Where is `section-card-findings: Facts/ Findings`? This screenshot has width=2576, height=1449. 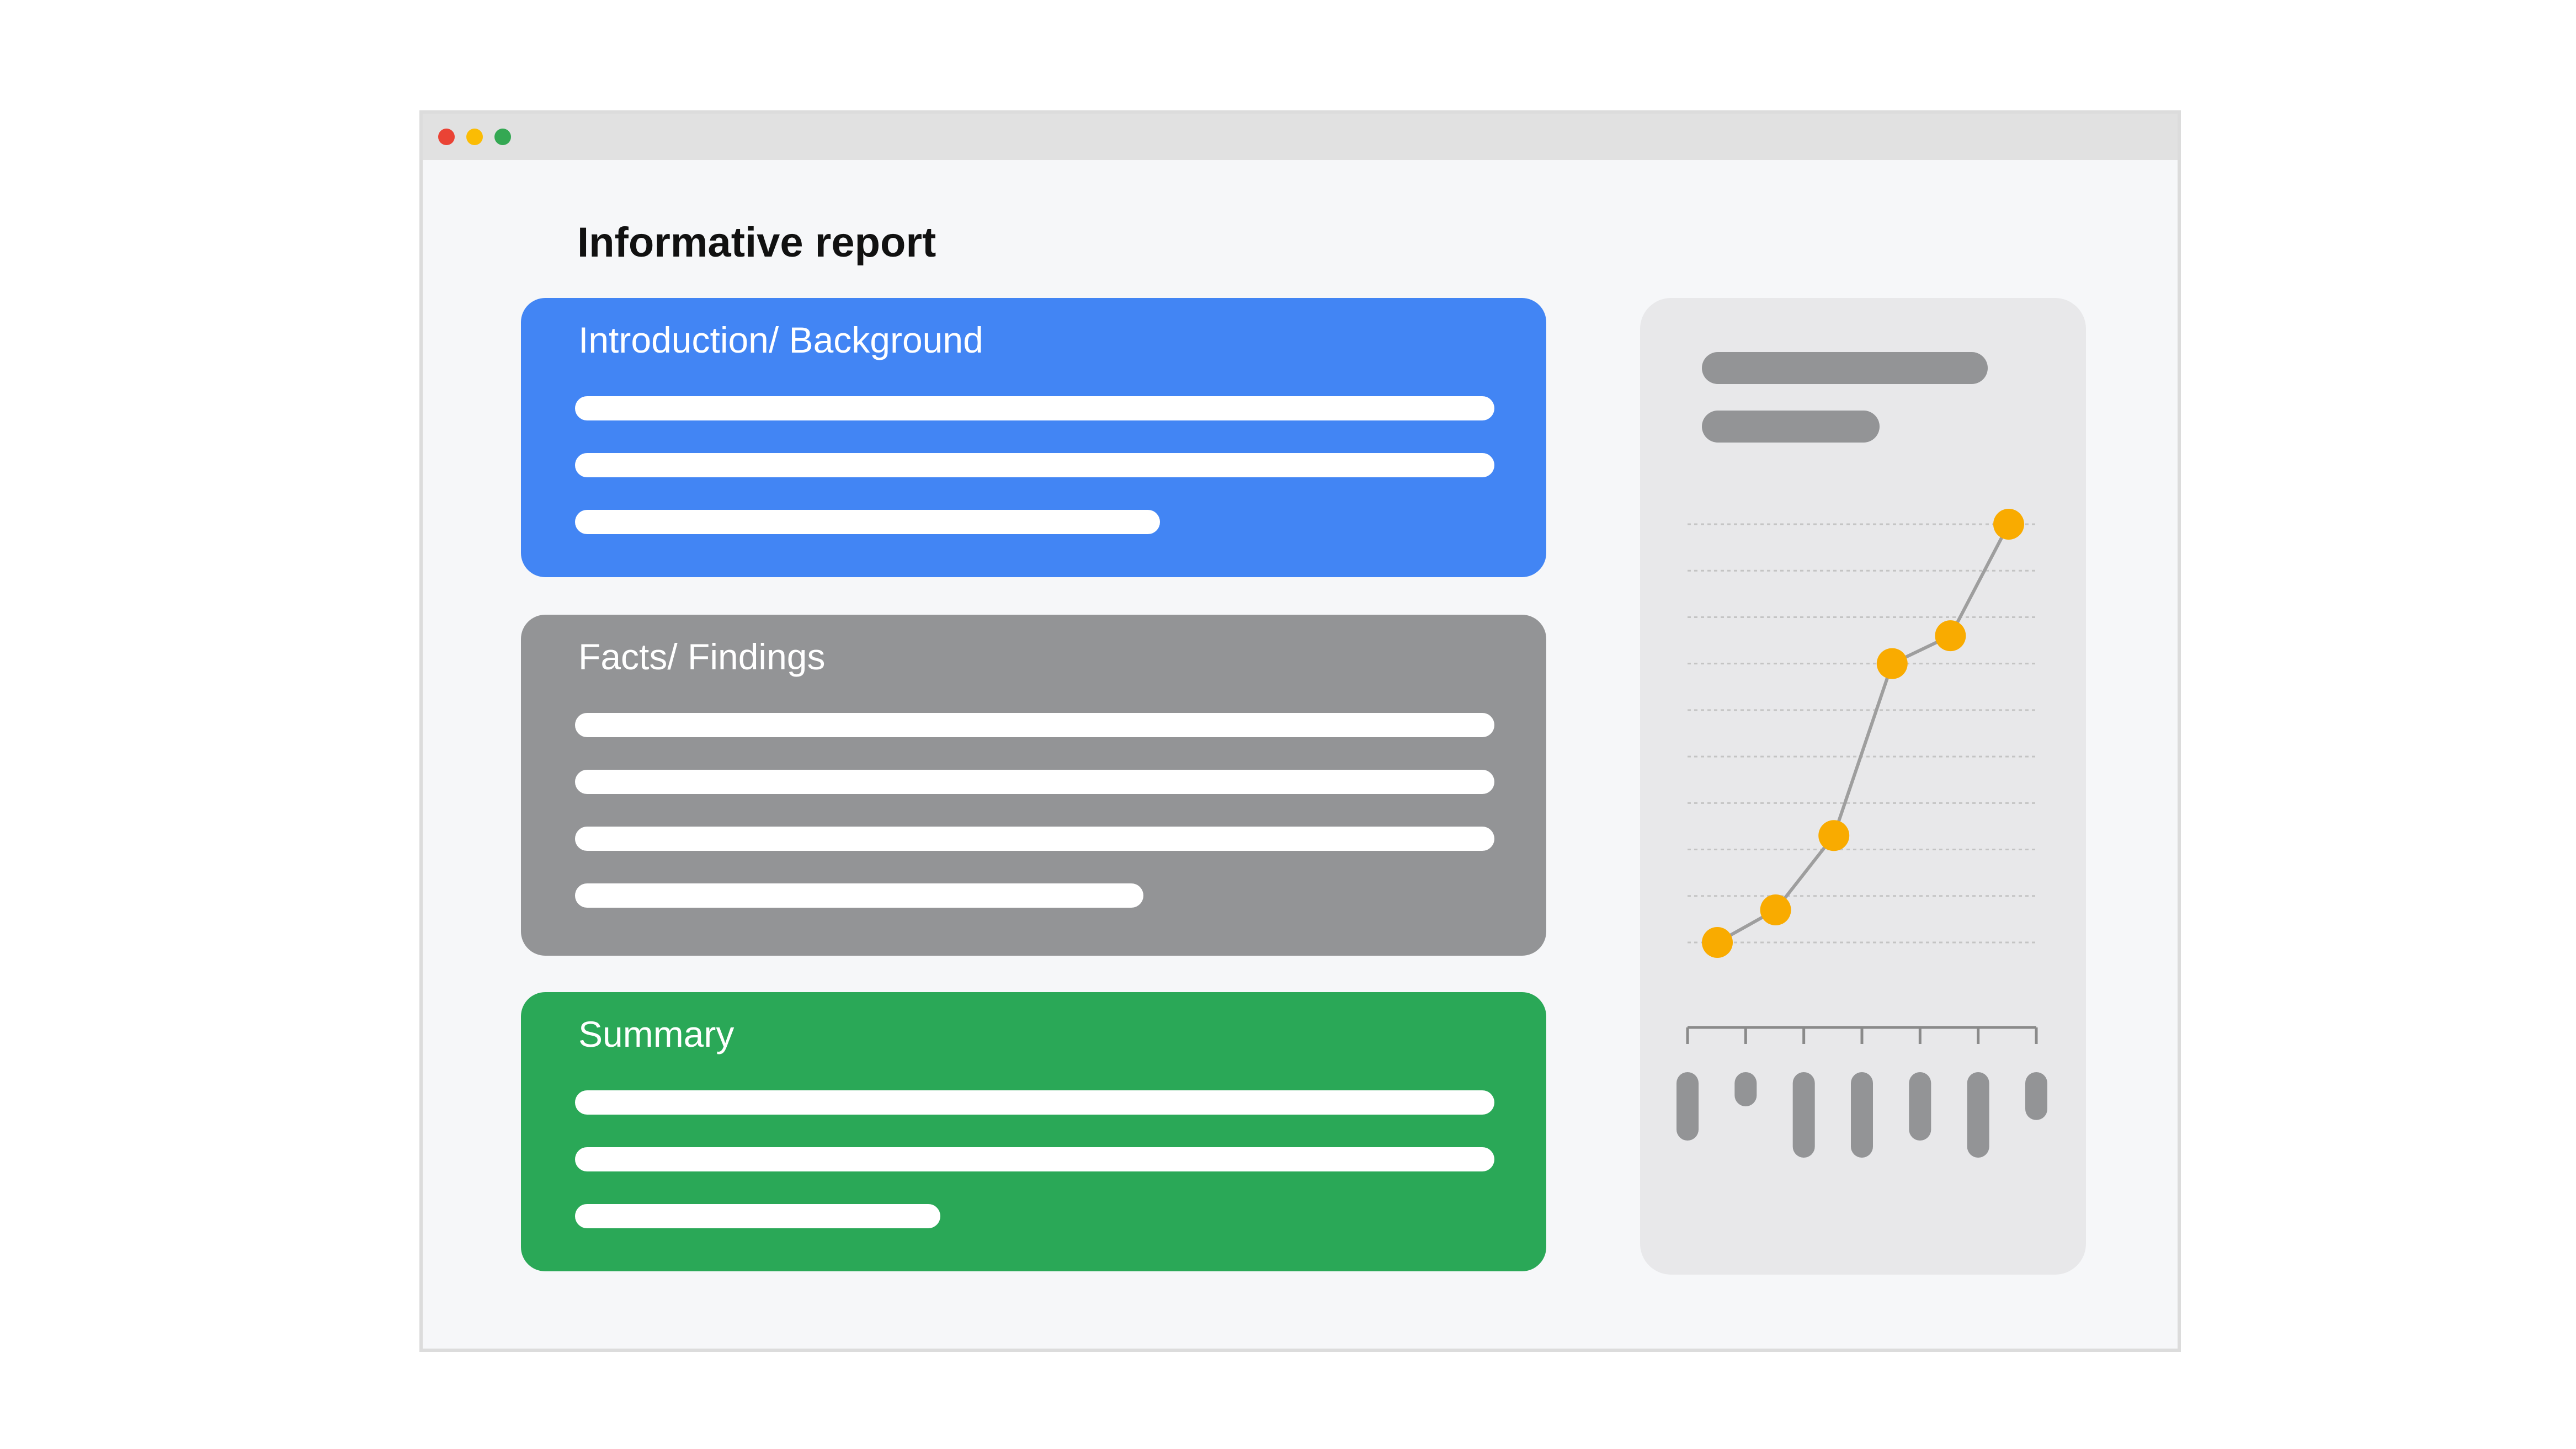 section-card-findings: Facts/ Findings is located at coordinates (1033, 785).